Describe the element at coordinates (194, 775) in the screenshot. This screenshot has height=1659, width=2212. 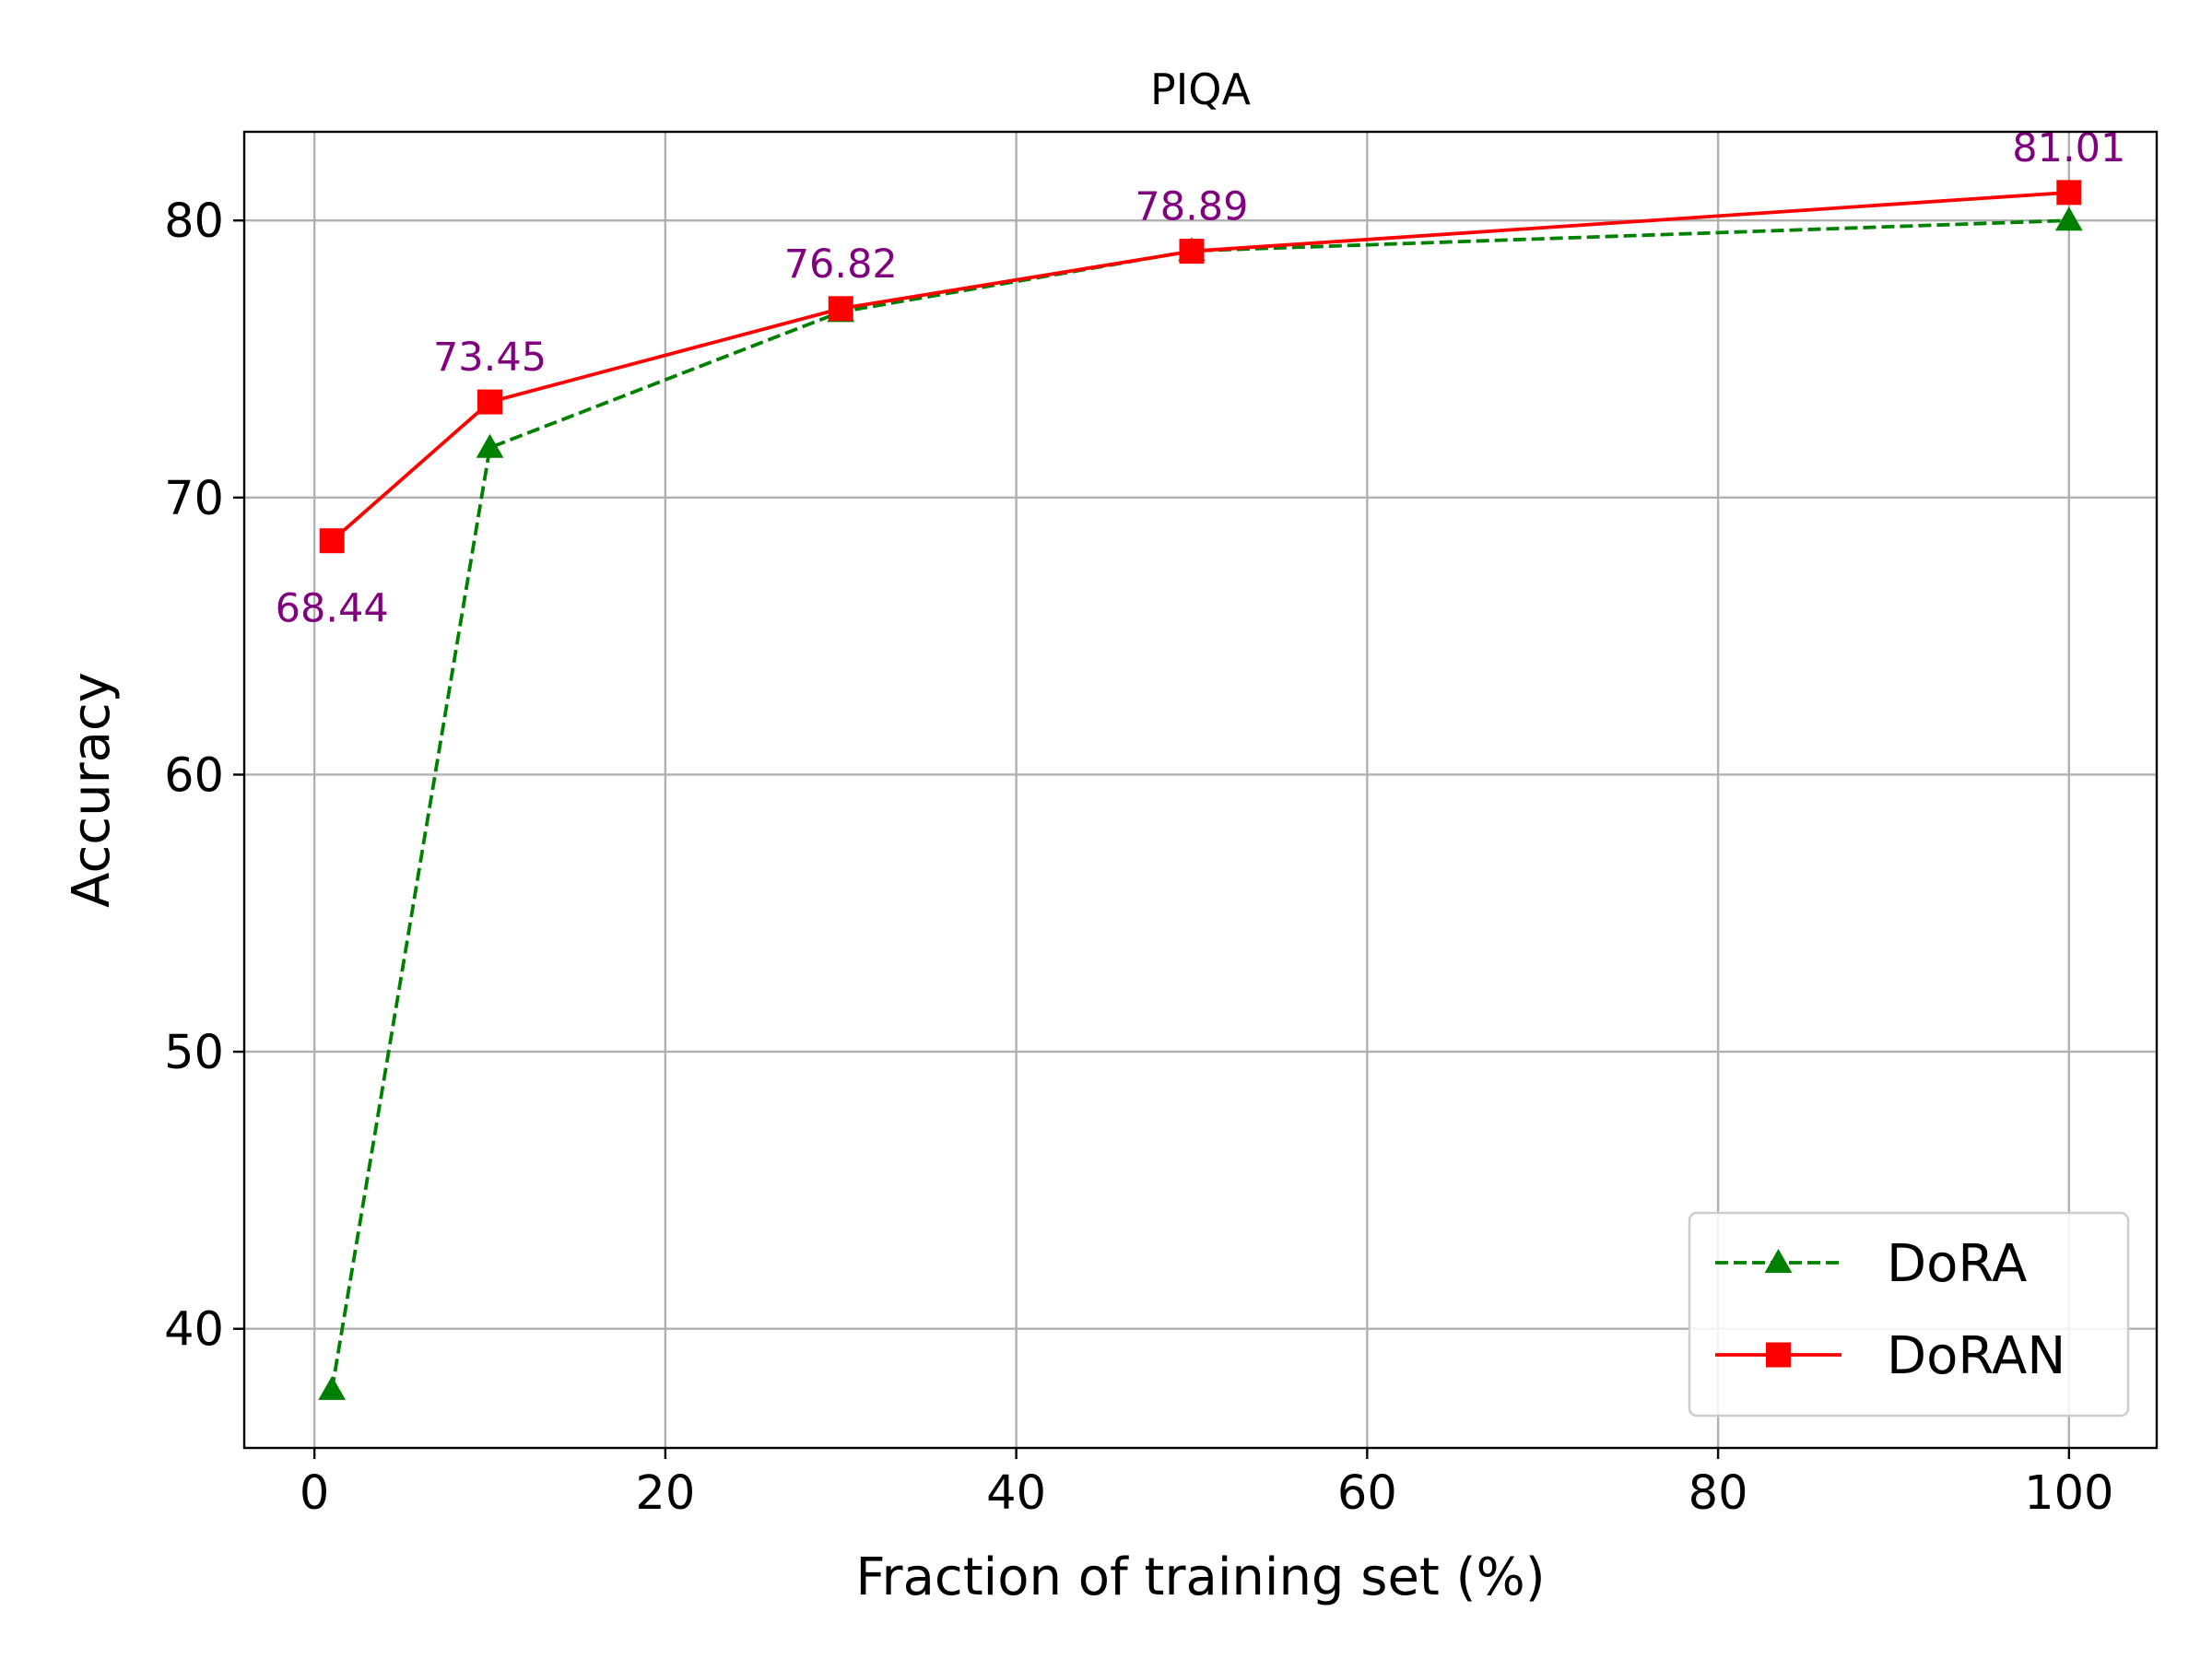
I see `y-tick-label: 60` at that location.